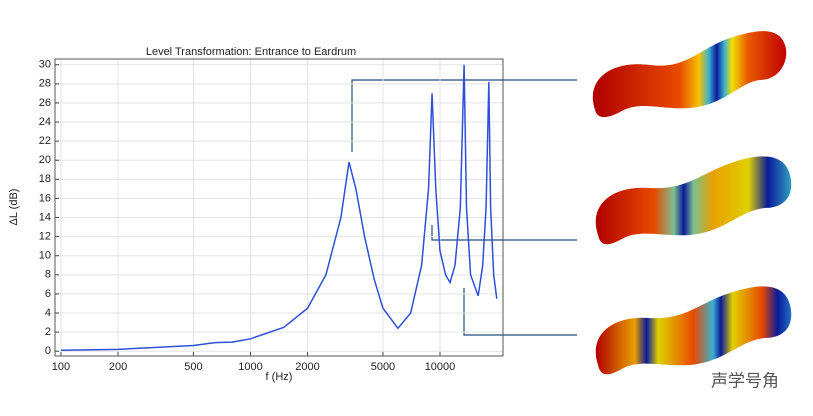 The height and width of the screenshot is (416, 813). What do you see at coordinates (193, 367) in the screenshot?
I see `x-tick-label: 500` at bounding box center [193, 367].